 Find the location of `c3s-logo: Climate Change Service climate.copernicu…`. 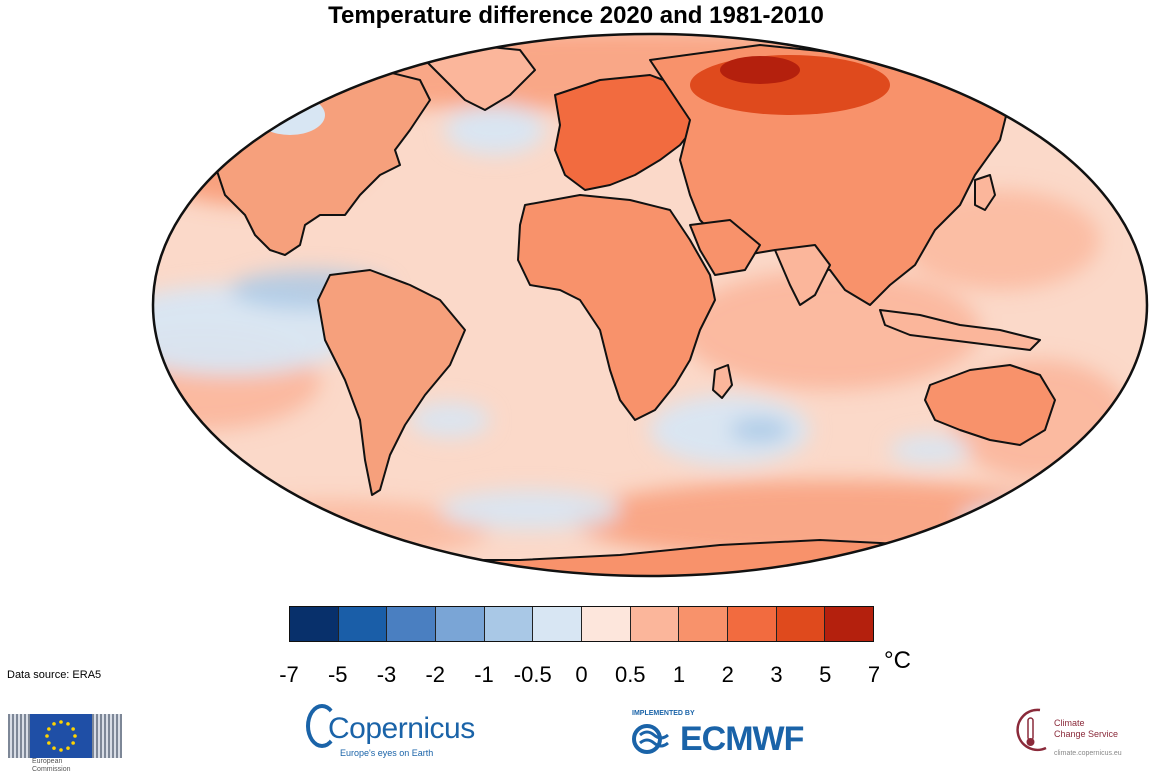

c3s-logo: Climate Change Service climate.copernicu… is located at coordinates (1081, 734).